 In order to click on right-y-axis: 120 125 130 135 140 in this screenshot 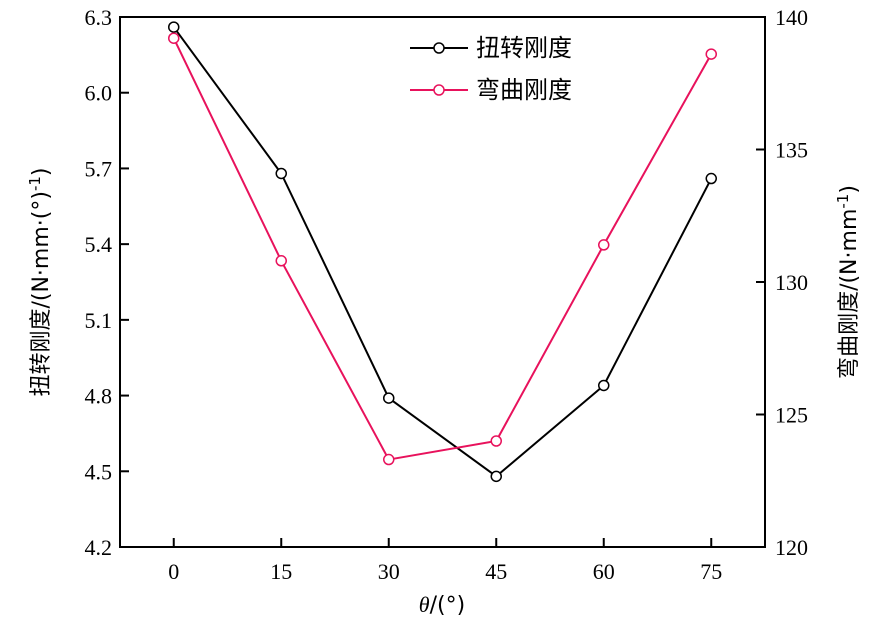, I will do `click(782, 282)`.